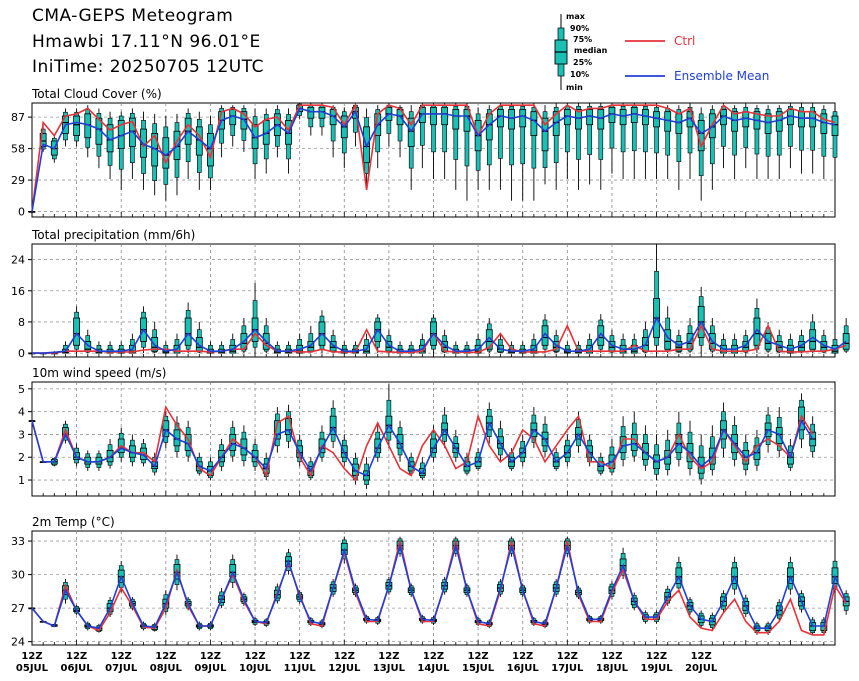 This screenshot has width=859, height=681. What do you see at coordinates (210, 668) in the screenshot?
I see `time-date-label: 09JUL` at bounding box center [210, 668].